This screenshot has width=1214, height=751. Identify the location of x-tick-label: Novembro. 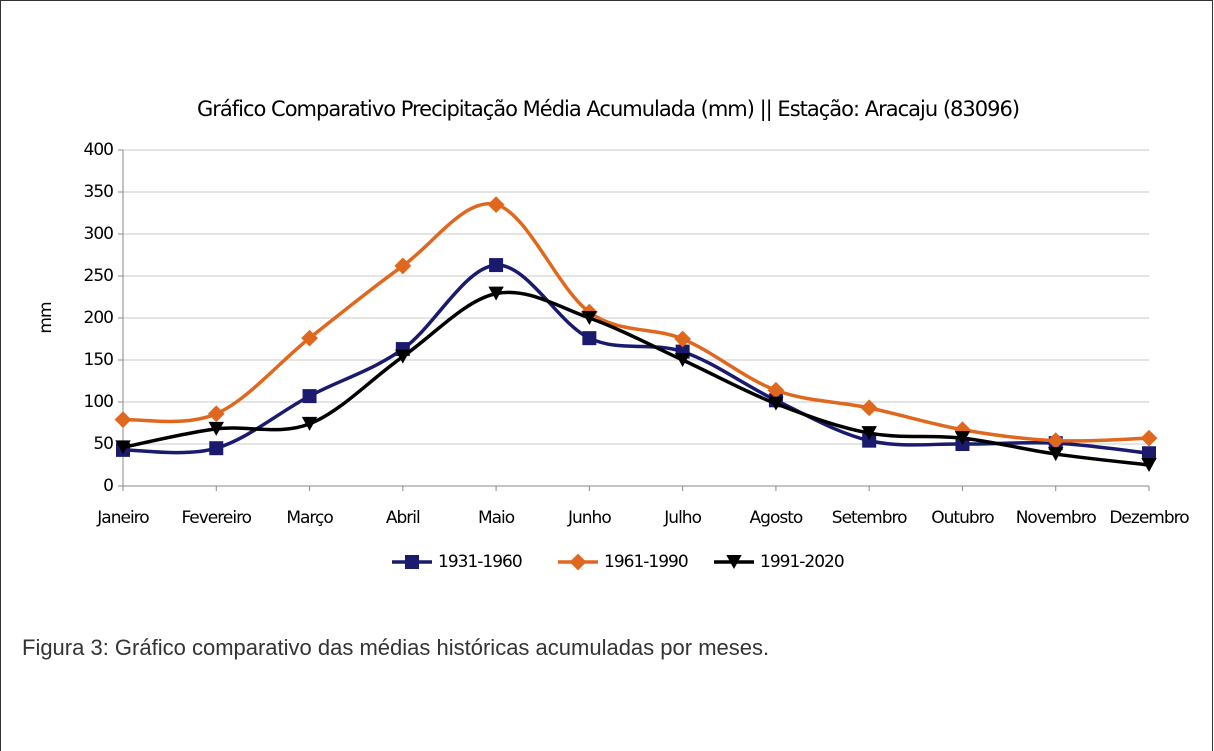
(1056, 518).